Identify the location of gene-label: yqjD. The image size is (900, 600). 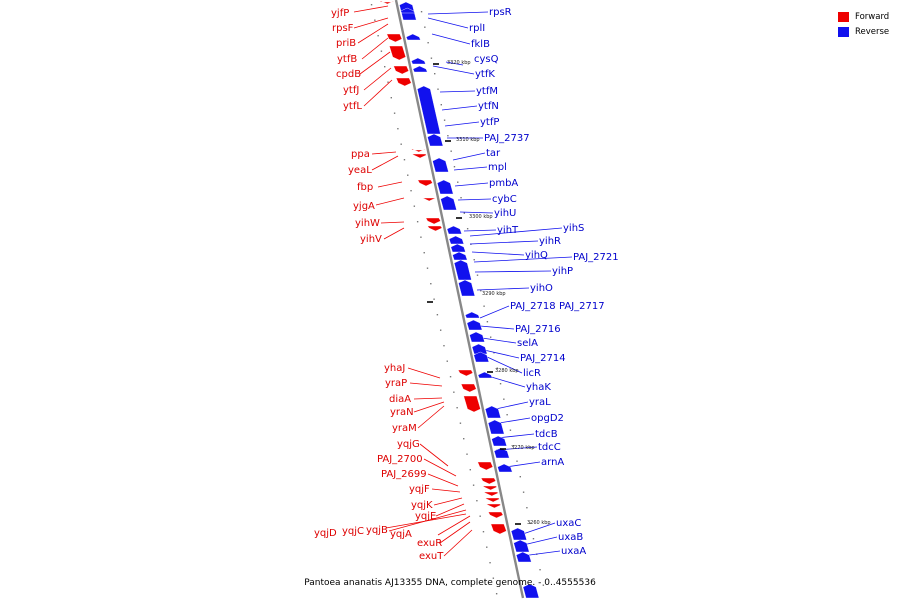
(325, 533).